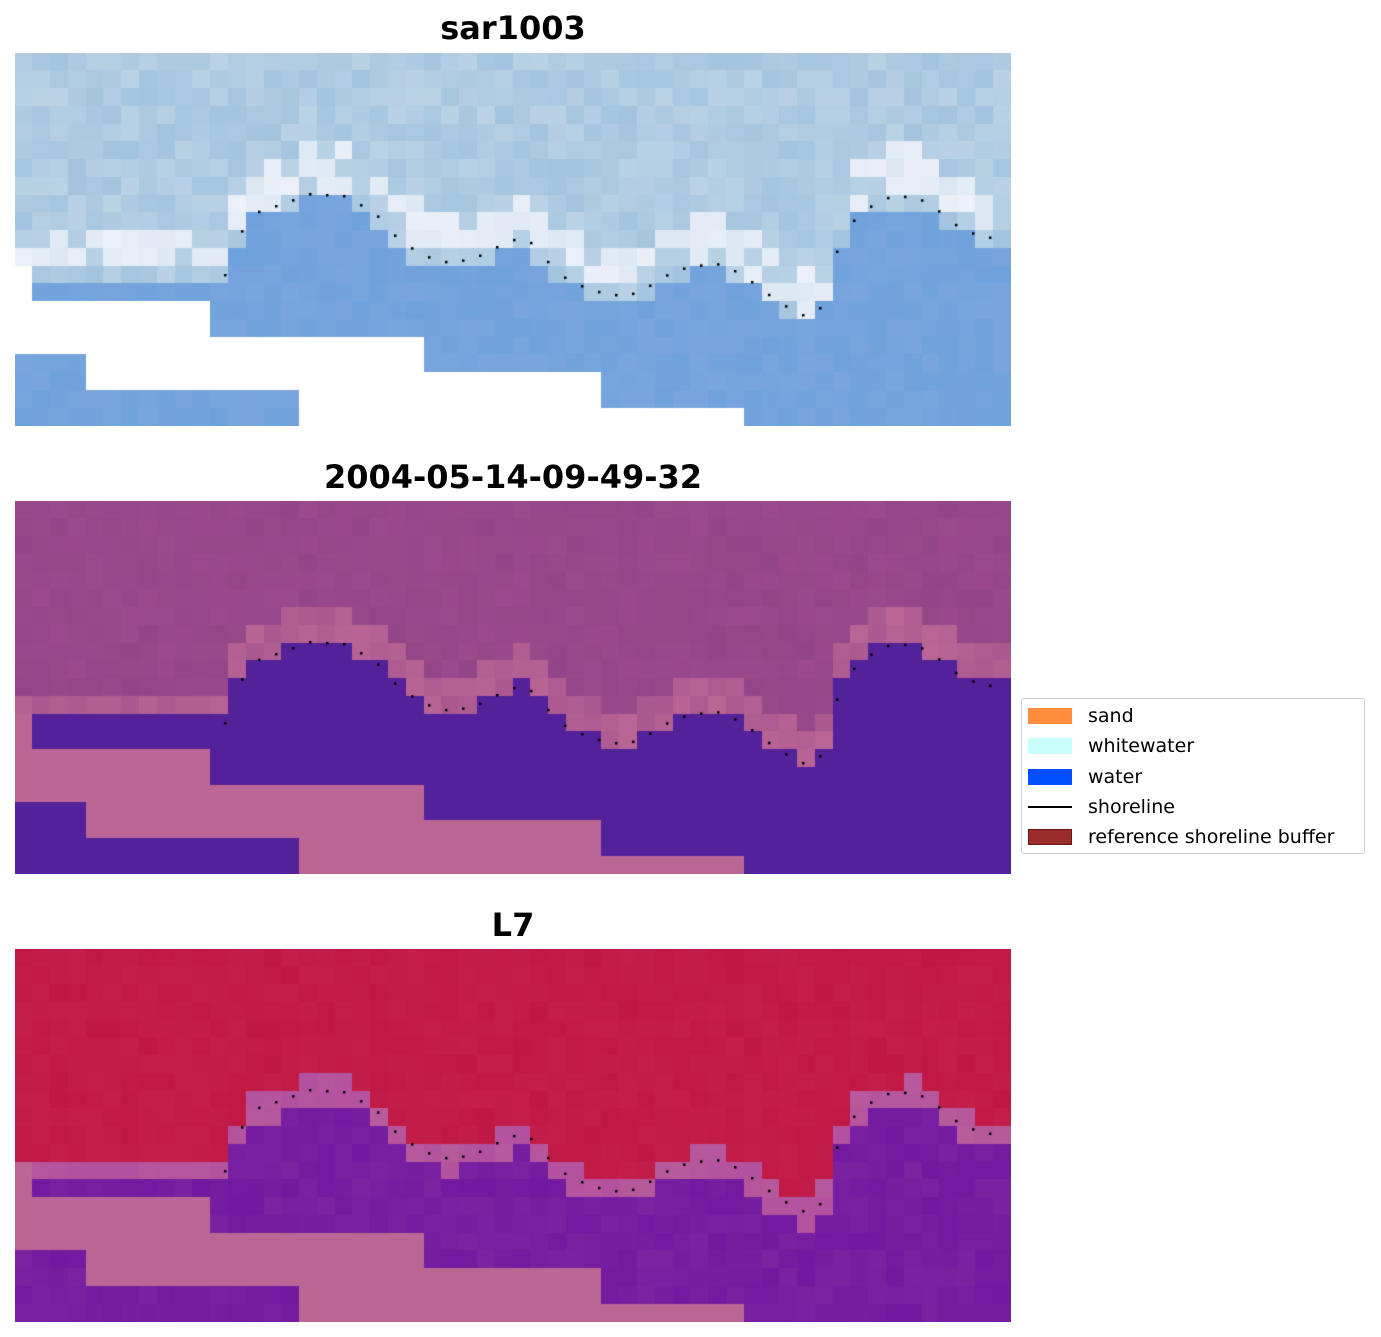  Describe the element at coordinates (1081, 716) in the screenshot. I see `legend-item-sand: sand` at that location.